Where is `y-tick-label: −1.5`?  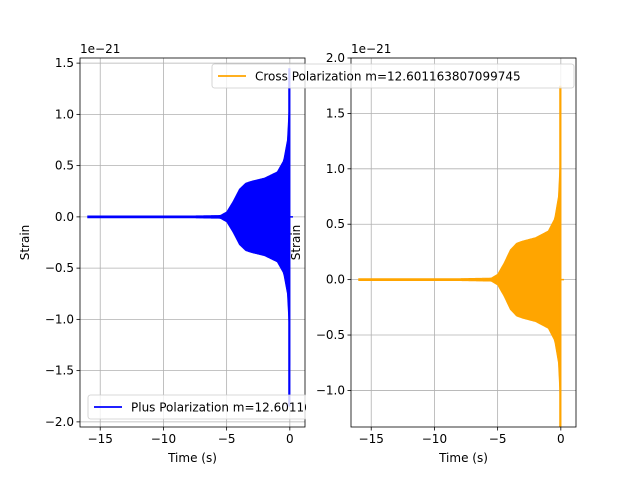
y-tick-label: −1.5 is located at coordinates (59, 371).